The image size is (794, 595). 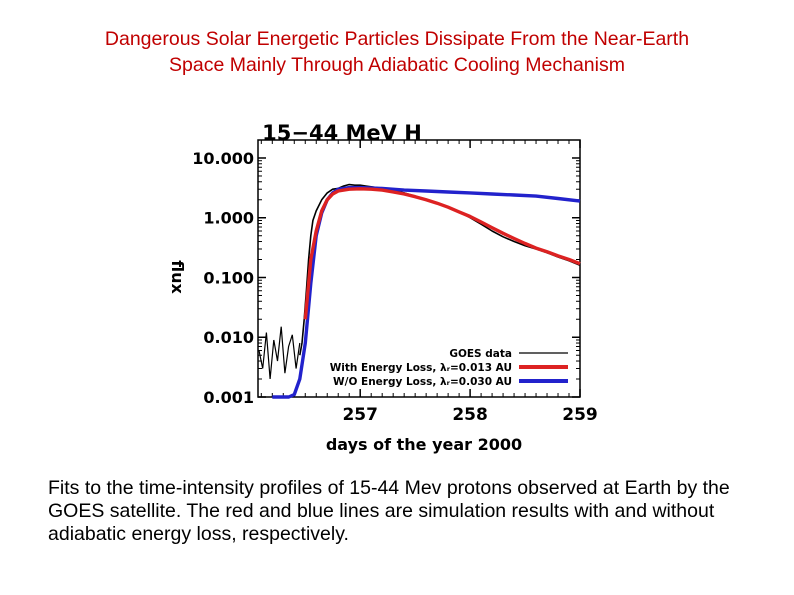 What do you see at coordinates (442, 253) in the screenshot?
I see `series-line-with` at bounding box center [442, 253].